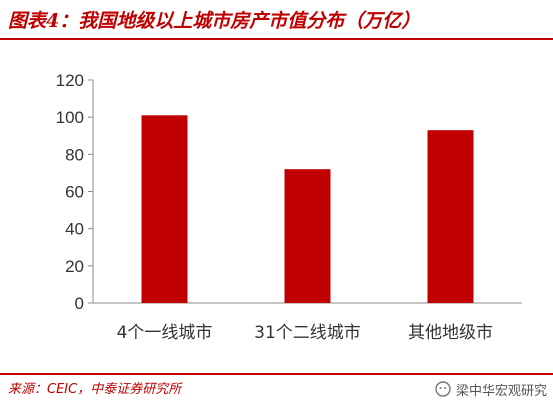 The height and width of the screenshot is (406, 553). What do you see at coordinates (276, 374) in the screenshot?
I see `source-divider` at bounding box center [276, 374].